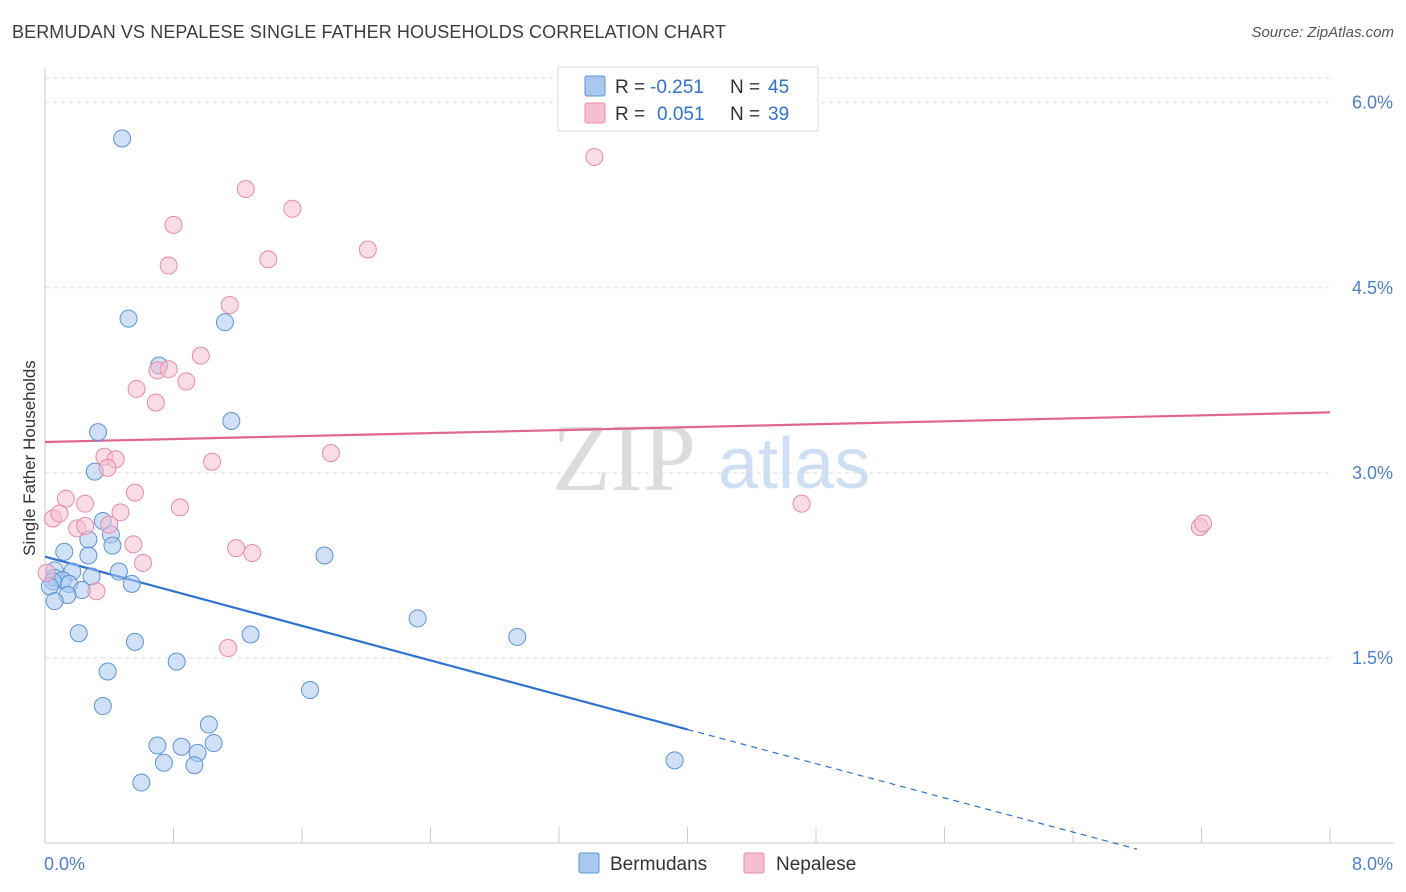 The width and height of the screenshot is (1406, 892). I want to click on y-tick-labels: 1.5% 3.0% 4.5% 6.0%, so click(1372, 380).